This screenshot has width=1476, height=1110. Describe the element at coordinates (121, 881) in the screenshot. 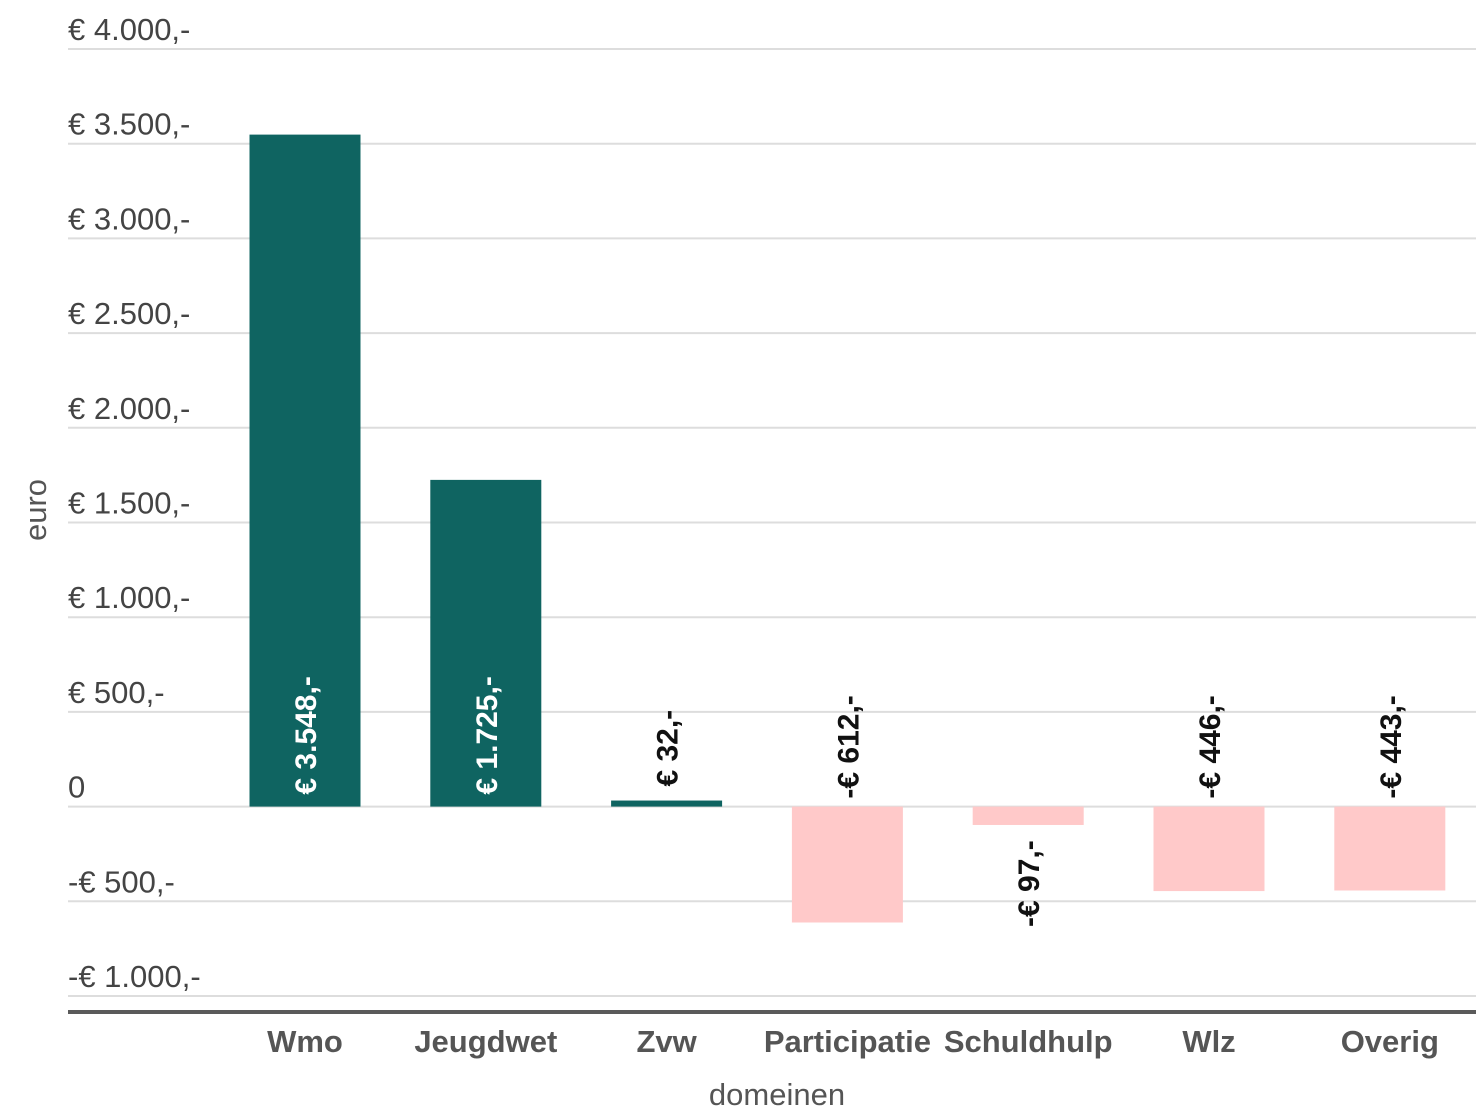

I see `y-tick-label: -€ 500,-` at that location.